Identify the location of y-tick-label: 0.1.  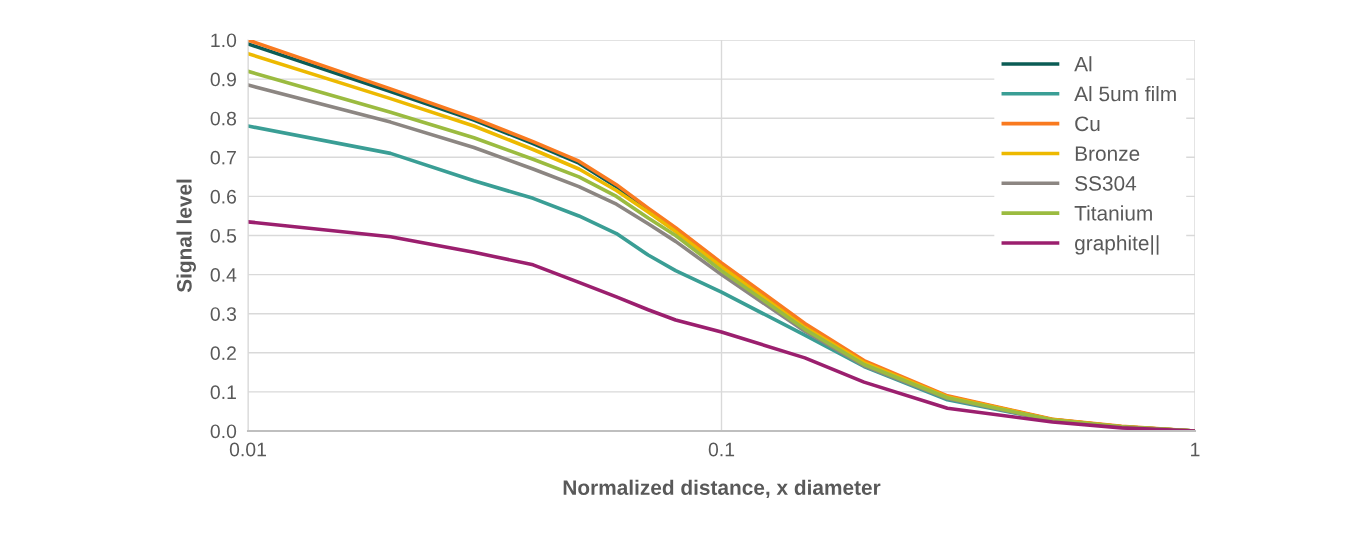
(223, 392).